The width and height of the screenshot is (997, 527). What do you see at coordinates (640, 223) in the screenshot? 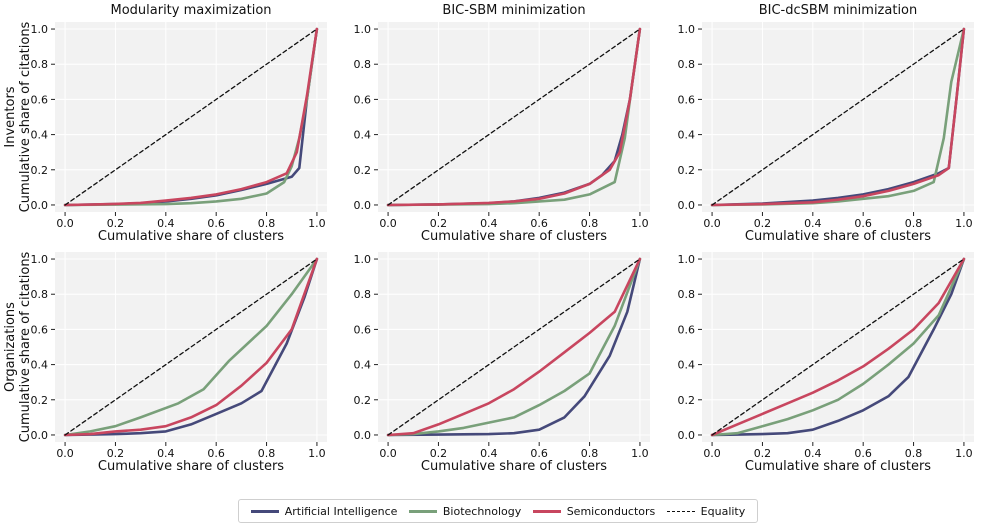
I see `panel-2-xtick-label-5: 1.0` at bounding box center [640, 223].